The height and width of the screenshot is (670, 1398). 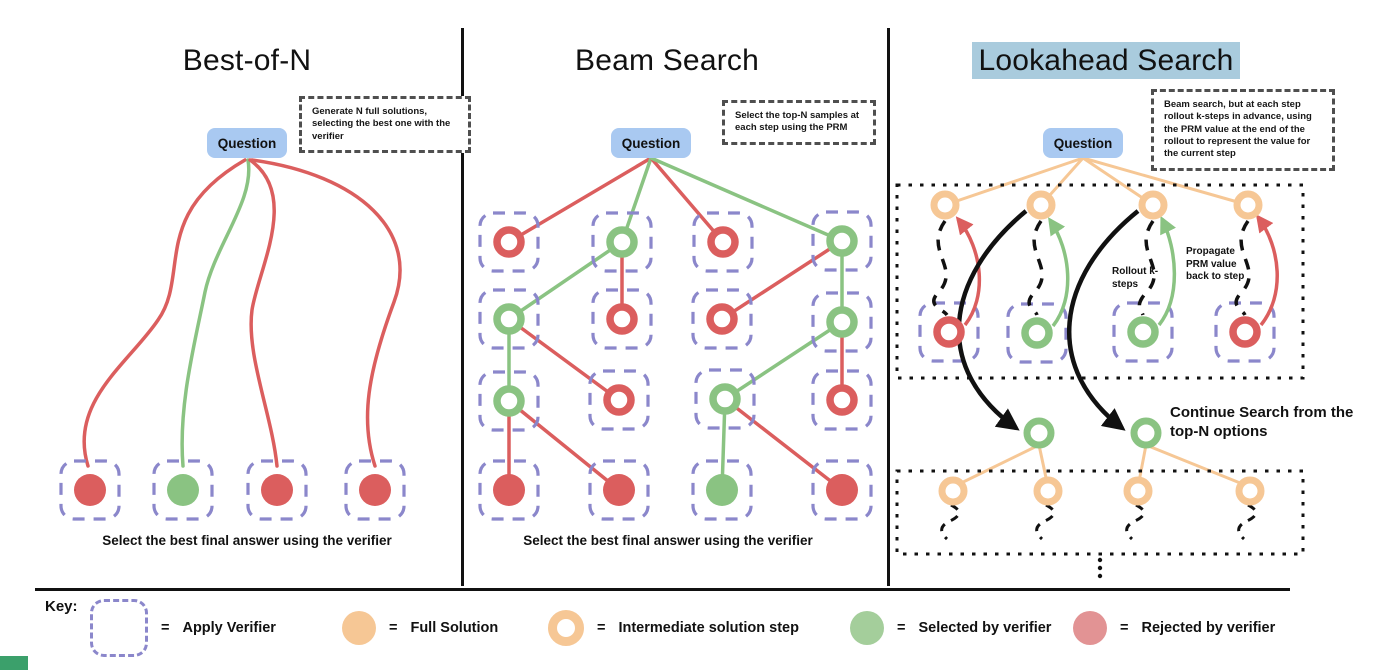 What do you see at coordinates (1262, 422) in the screenshot?
I see `label-continue-search: Continue Search from the top-N options` at bounding box center [1262, 422].